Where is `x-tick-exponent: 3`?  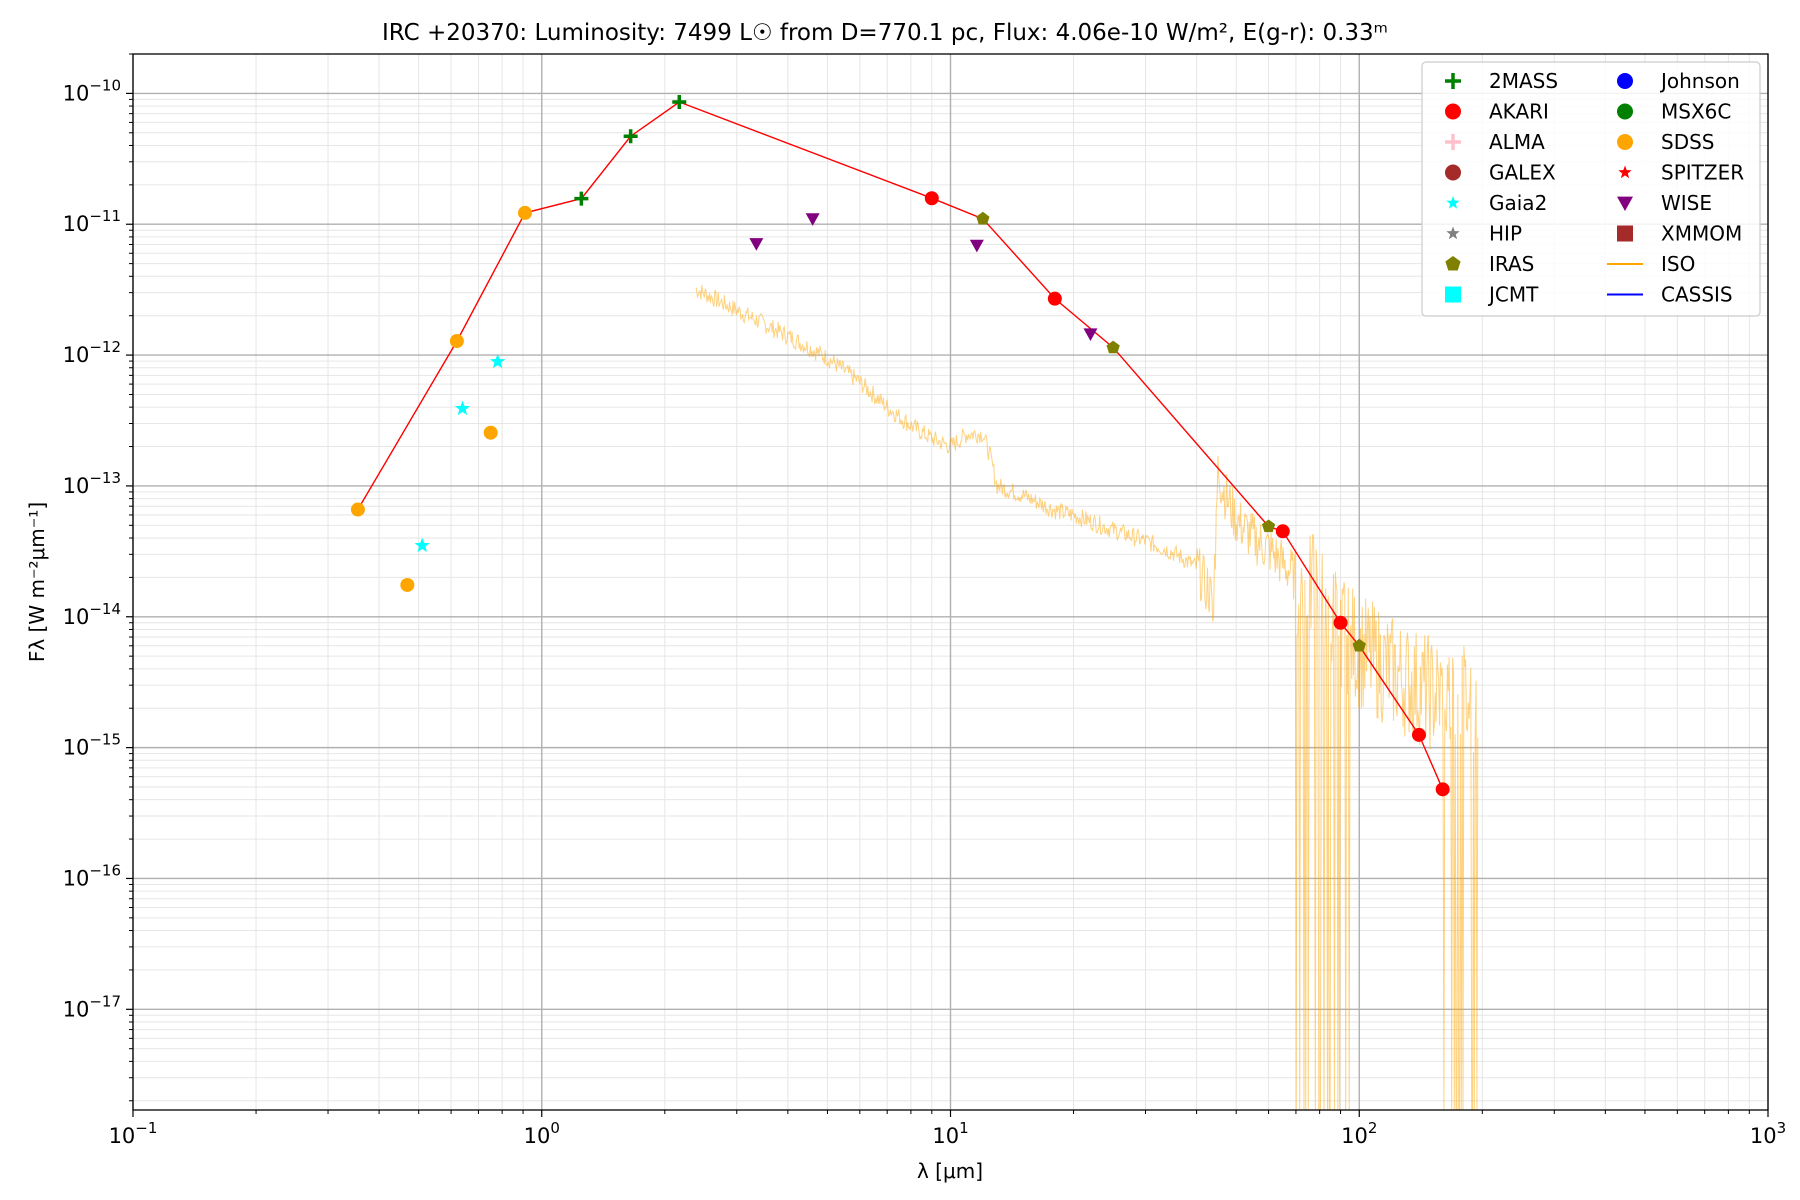
x-tick-exponent: 3 is located at coordinates (1782, 1128).